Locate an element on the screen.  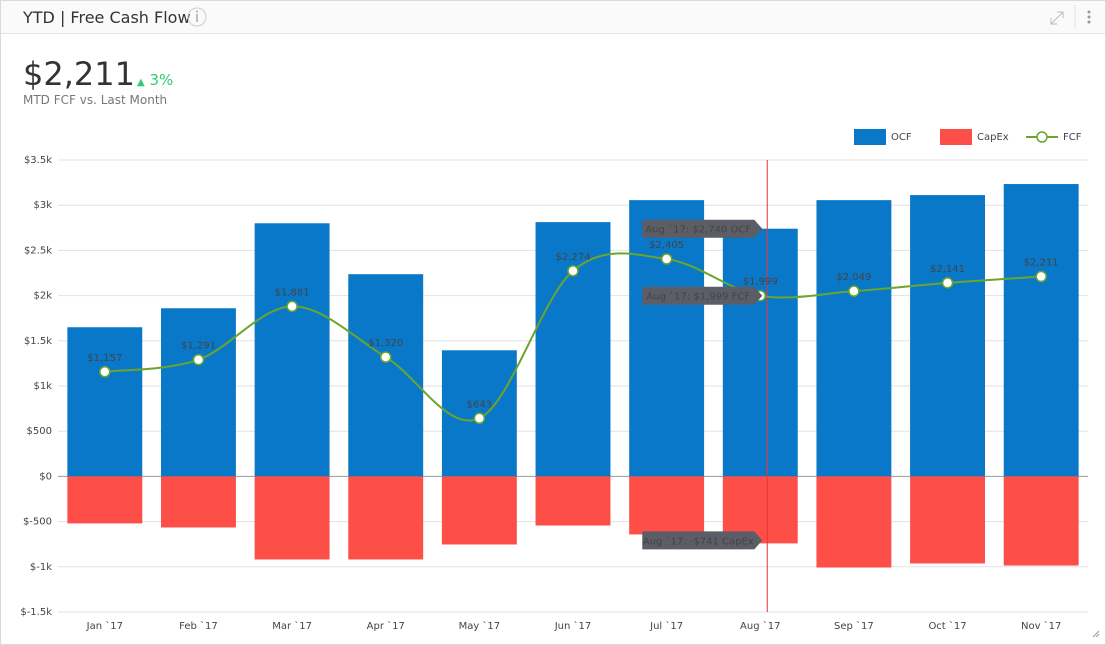
y-tick-label: $2.5k is located at coordinates (38, 250).